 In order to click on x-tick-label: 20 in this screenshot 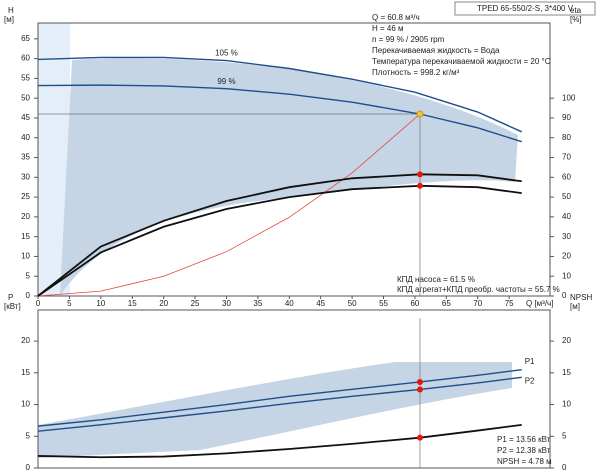, I will do `click(163, 303)`.